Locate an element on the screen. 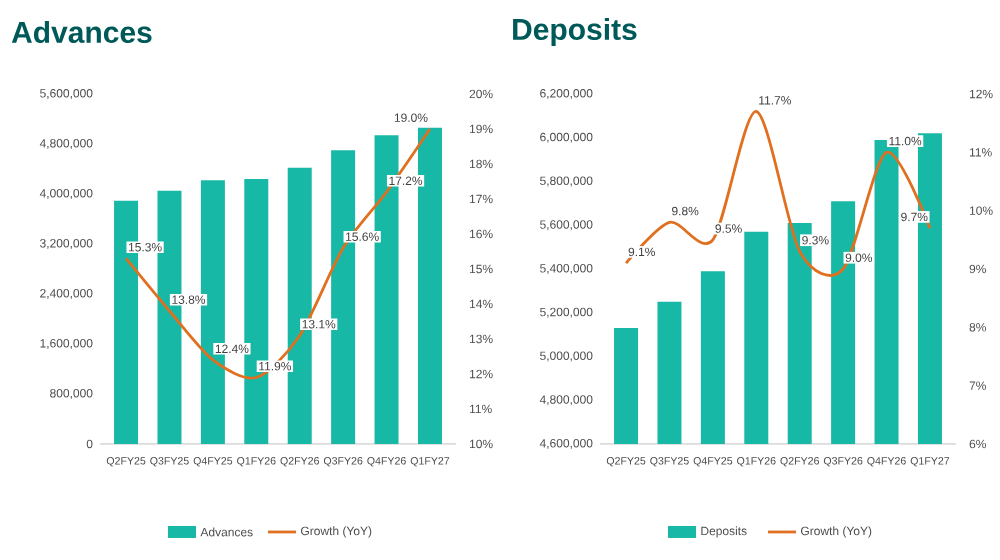 This screenshot has width=1000, height=560. chart-title: Advances is located at coordinates (81, 31).